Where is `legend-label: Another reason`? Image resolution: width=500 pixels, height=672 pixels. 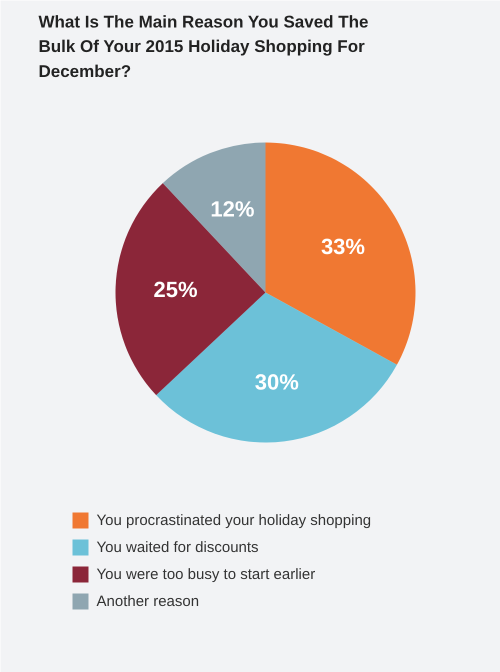
legend-label: Another reason is located at coordinates (148, 601).